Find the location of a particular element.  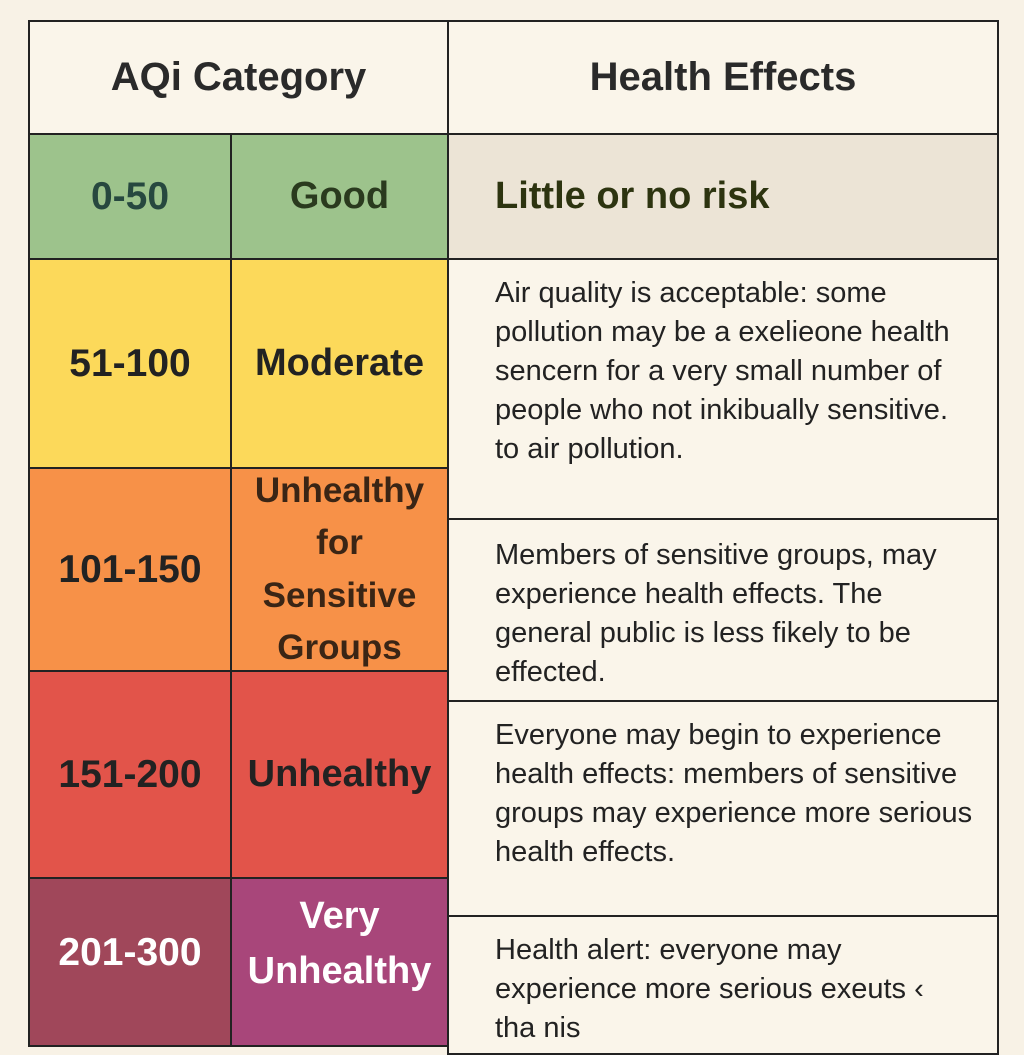

range-usg: 101-150 is located at coordinates (130, 569).